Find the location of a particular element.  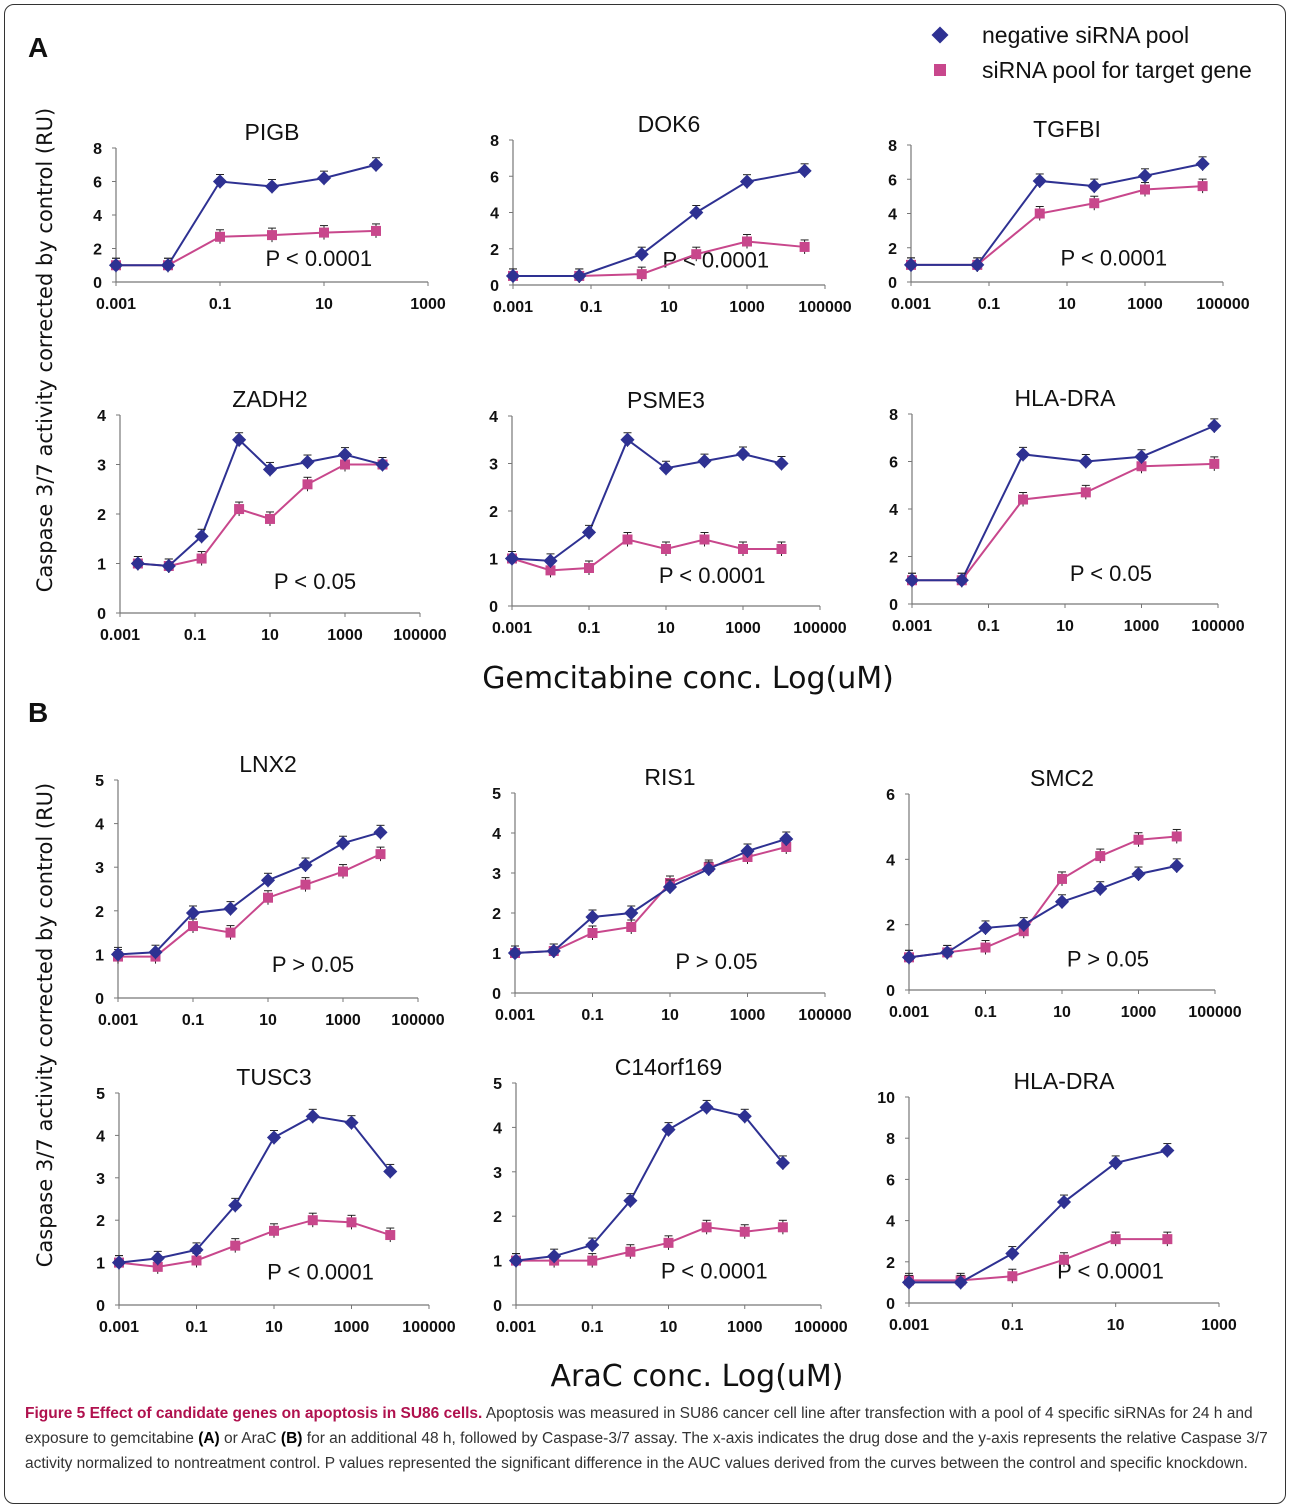

caption-ref-a: (A) is located at coordinates (209, 1438).